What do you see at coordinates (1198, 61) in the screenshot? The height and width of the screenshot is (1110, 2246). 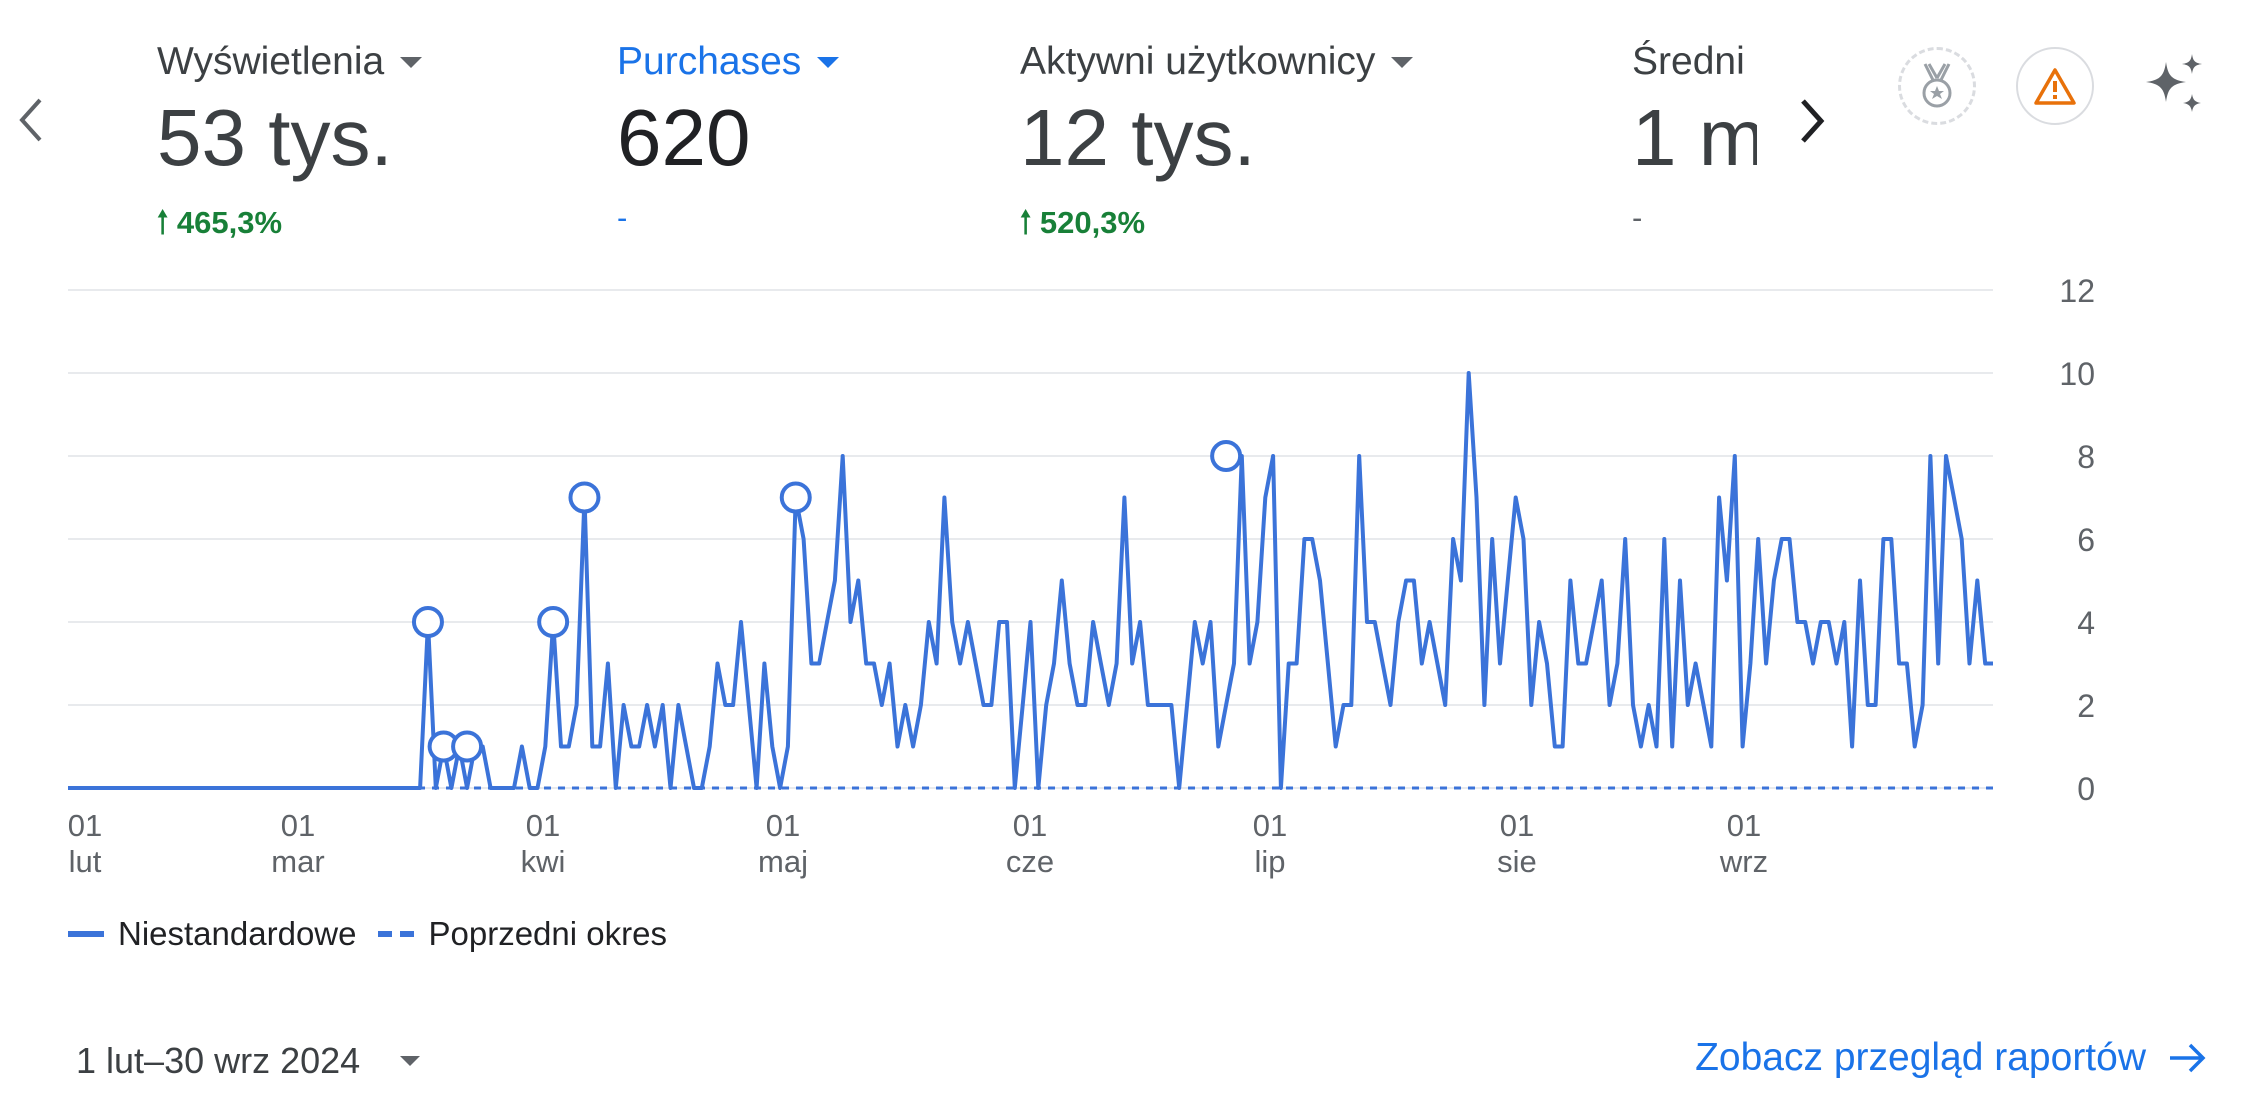 I see `metric-active-users-label: Aktywni użytkownicy` at bounding box center [1198, 61].